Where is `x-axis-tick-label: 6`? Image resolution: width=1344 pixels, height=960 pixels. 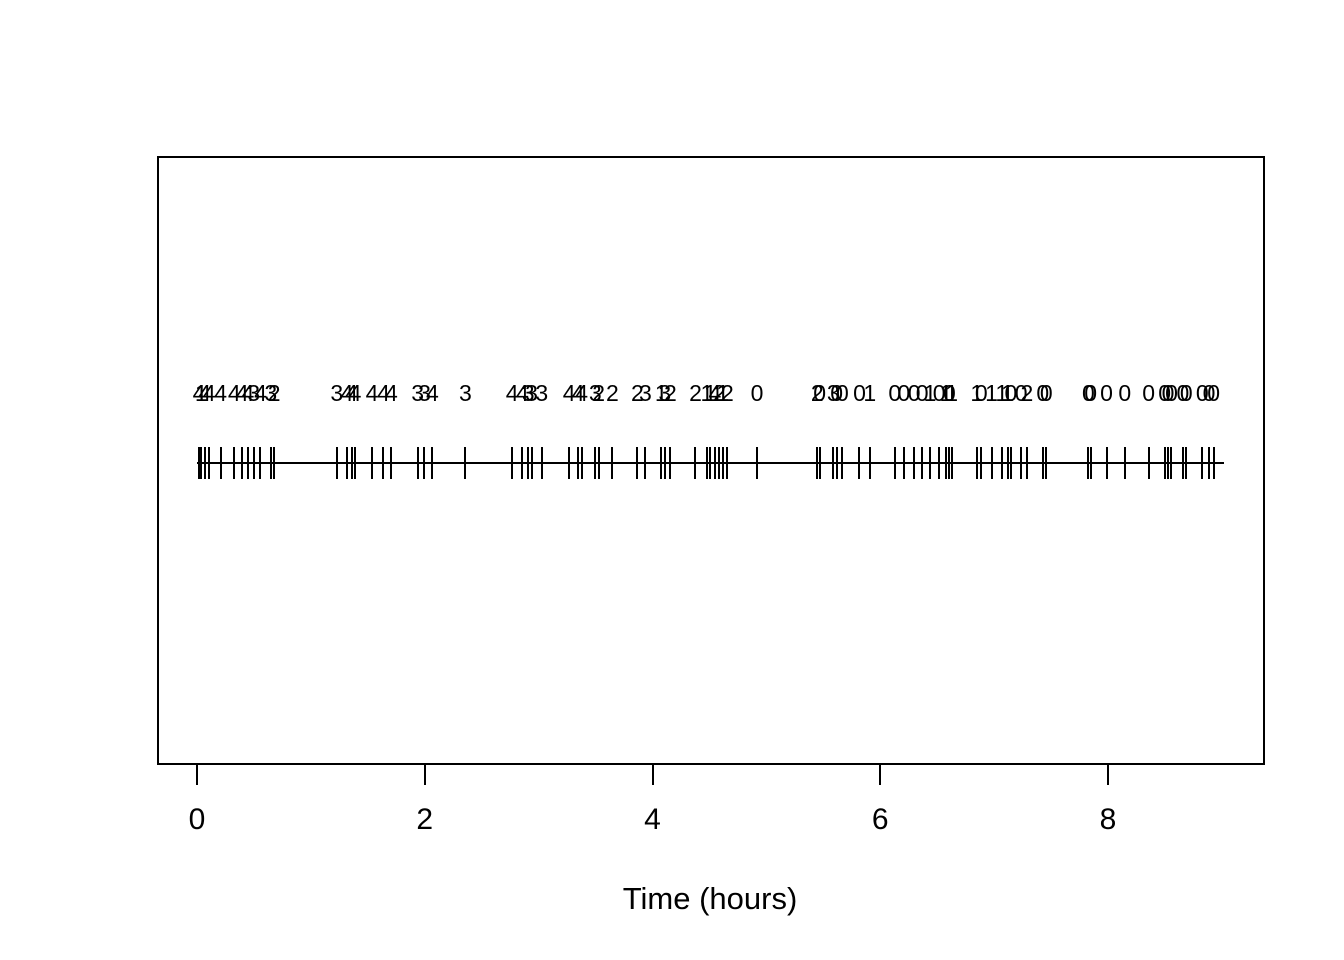
x-axis-tick-label: 6 is located at coordinates (880, 819).